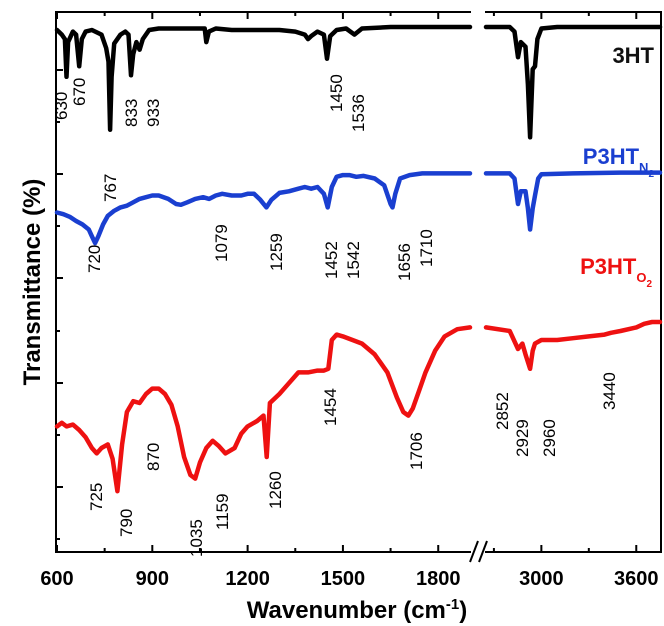 The image size is (664, 626). What do you see at coordinates (502, 411) in the screenshot?
I see `peak-label: 2852` at bounding box center [502, 411].